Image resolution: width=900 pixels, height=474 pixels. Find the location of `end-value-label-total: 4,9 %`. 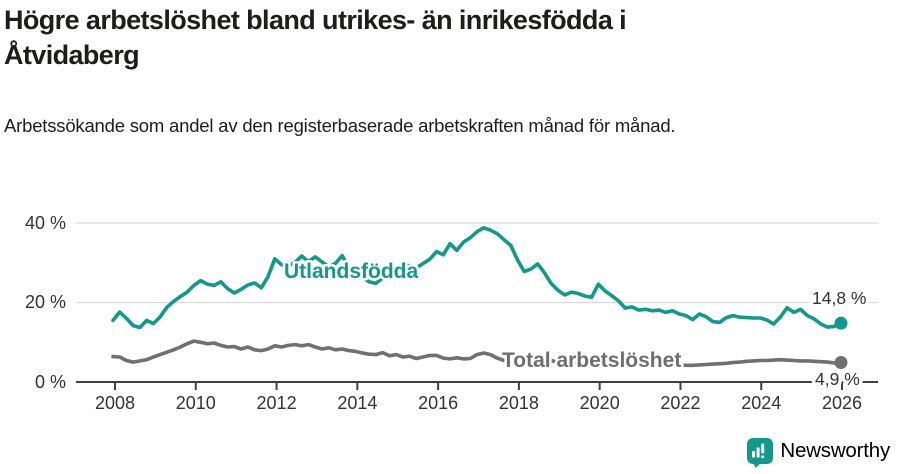

end-value-label-total: 4,9 % is located at coordinates (837, 379).